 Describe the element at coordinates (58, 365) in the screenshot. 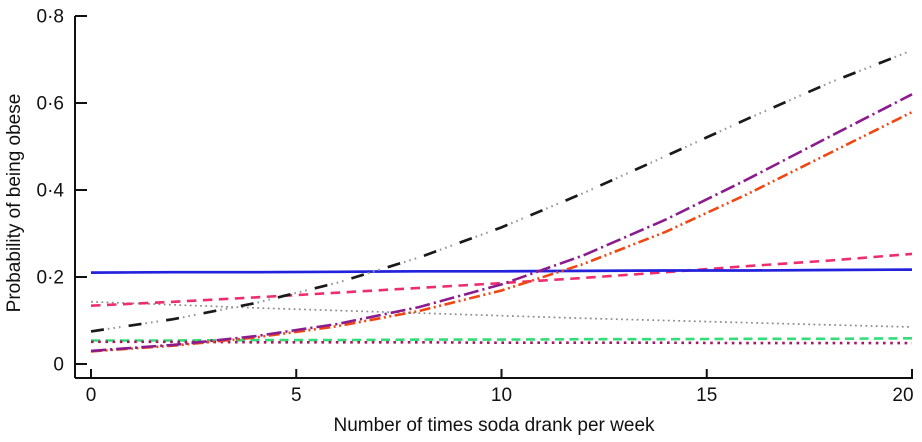

I see `y-tick-label: 0` at that location.